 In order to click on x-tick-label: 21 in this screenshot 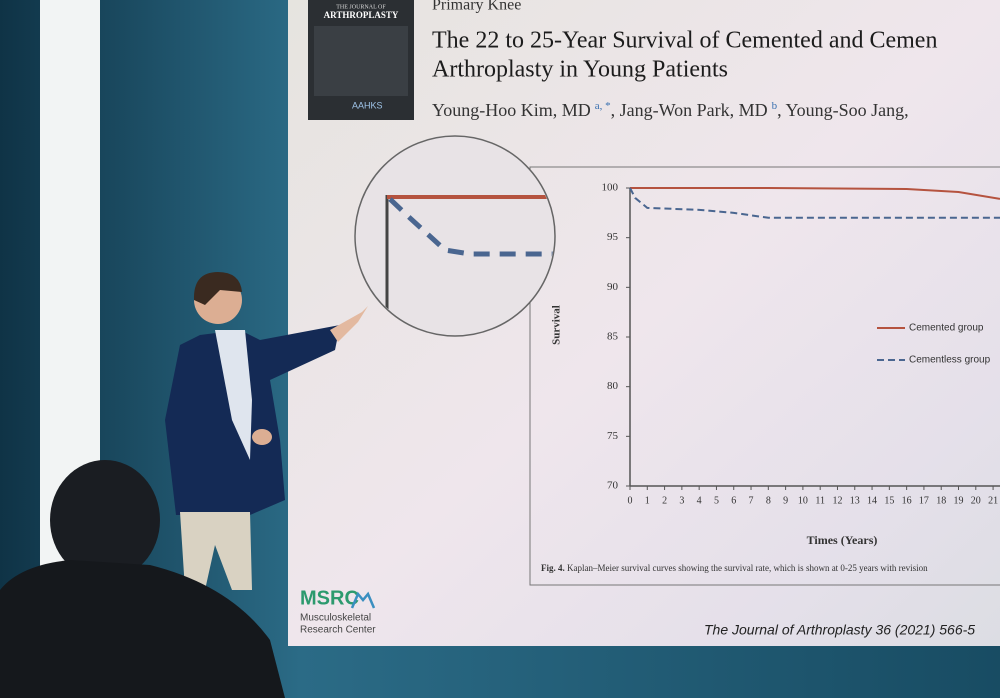, I will do `click(993, 500)`.